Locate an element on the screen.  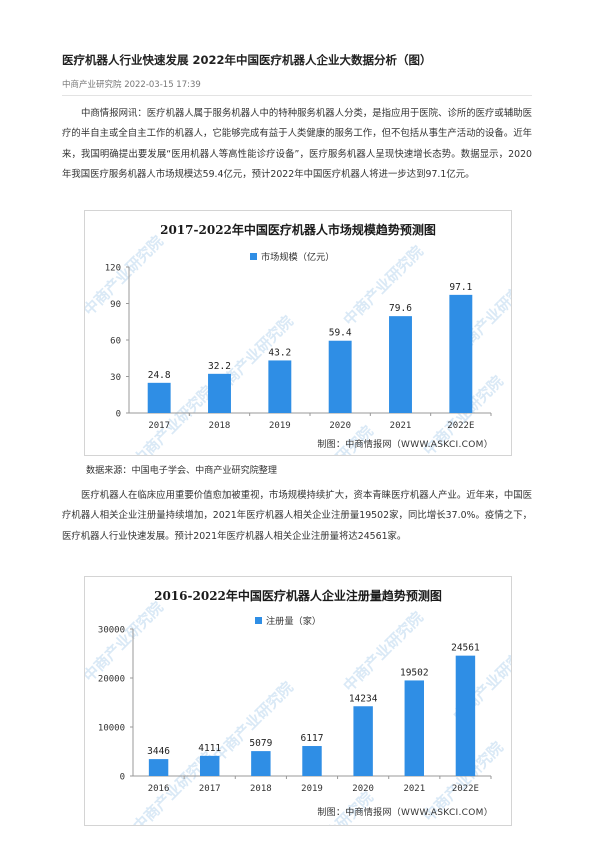
bar-value-label: 3446 is located at coordinates (158, 751).